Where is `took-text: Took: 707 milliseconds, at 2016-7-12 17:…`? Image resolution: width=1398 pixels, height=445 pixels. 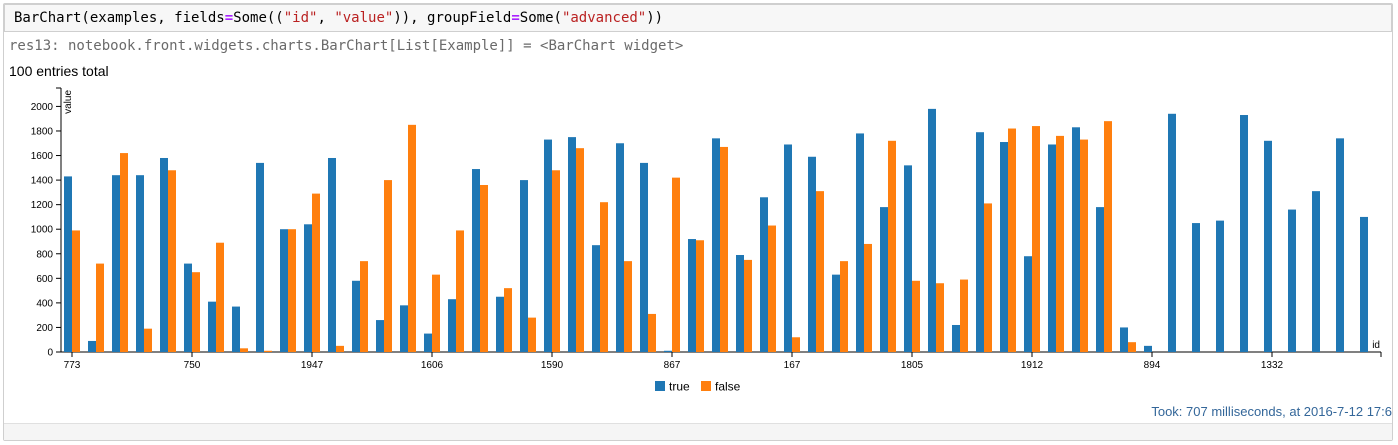
took-text: Took: 707 milliseconds, at 2016-7-12 17:… is located at coordinates (1271, 411).